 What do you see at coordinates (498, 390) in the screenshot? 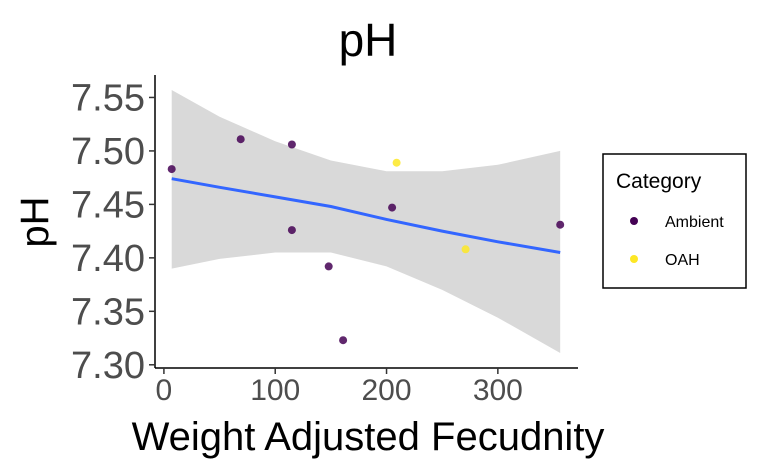
I see `x-tick-label: 300` at bounding box center [498, 390].